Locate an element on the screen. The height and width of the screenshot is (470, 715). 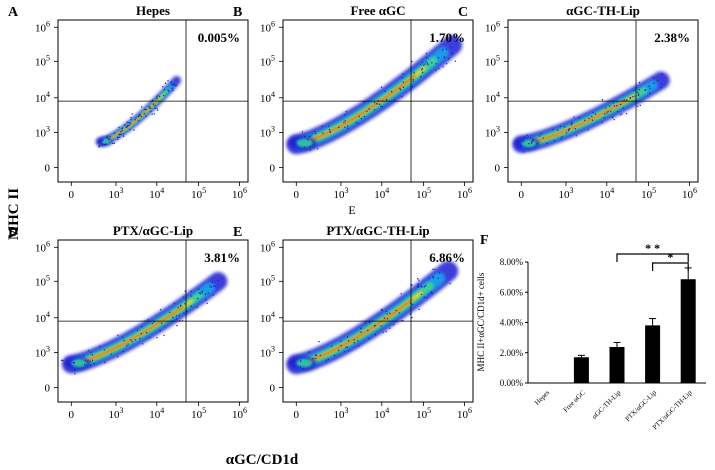
quadrant-percent: 0.005% is located at coordinates (219, 37).